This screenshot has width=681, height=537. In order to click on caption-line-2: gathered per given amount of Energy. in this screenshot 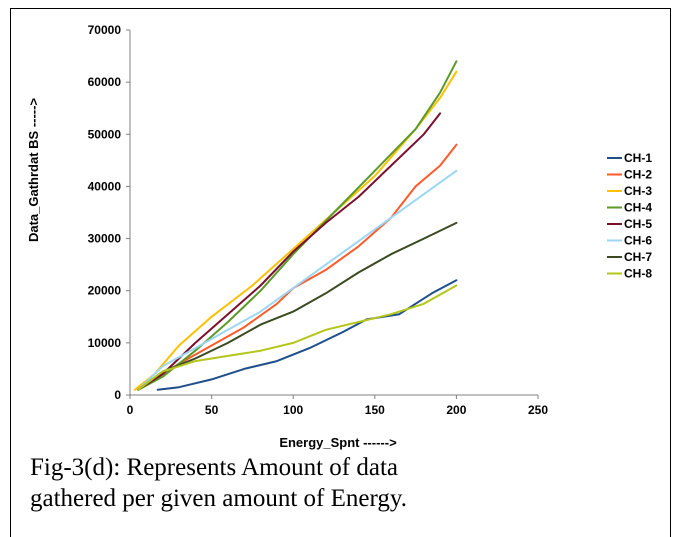, I will do `click(218, 498)`.